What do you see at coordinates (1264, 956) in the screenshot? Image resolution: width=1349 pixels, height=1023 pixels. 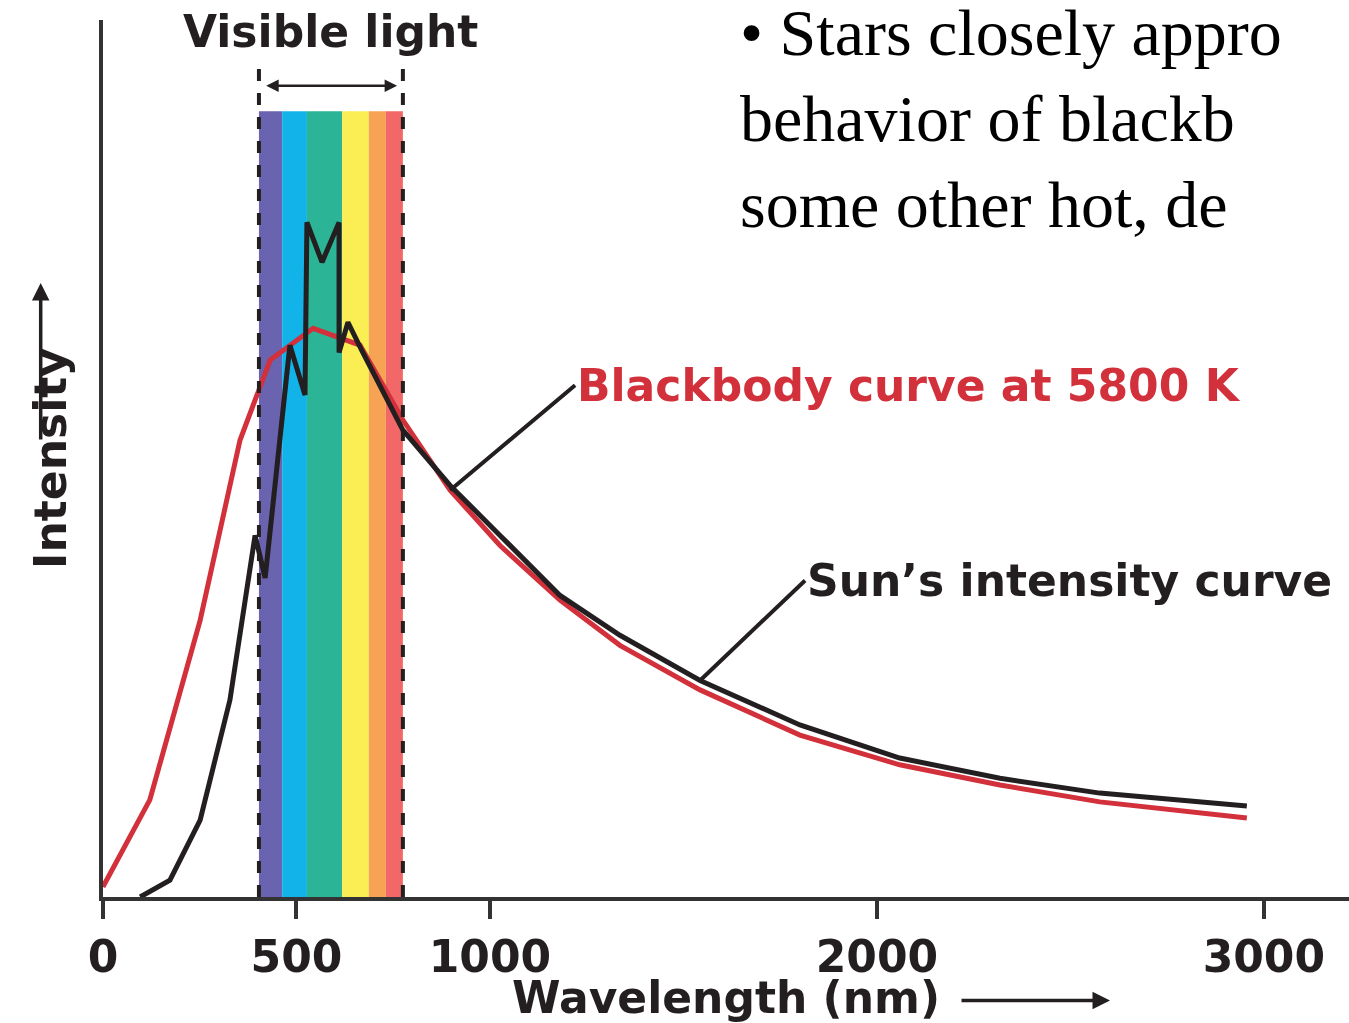 I see `x-tick-label: 3000` at bounding box center [1264, 956].